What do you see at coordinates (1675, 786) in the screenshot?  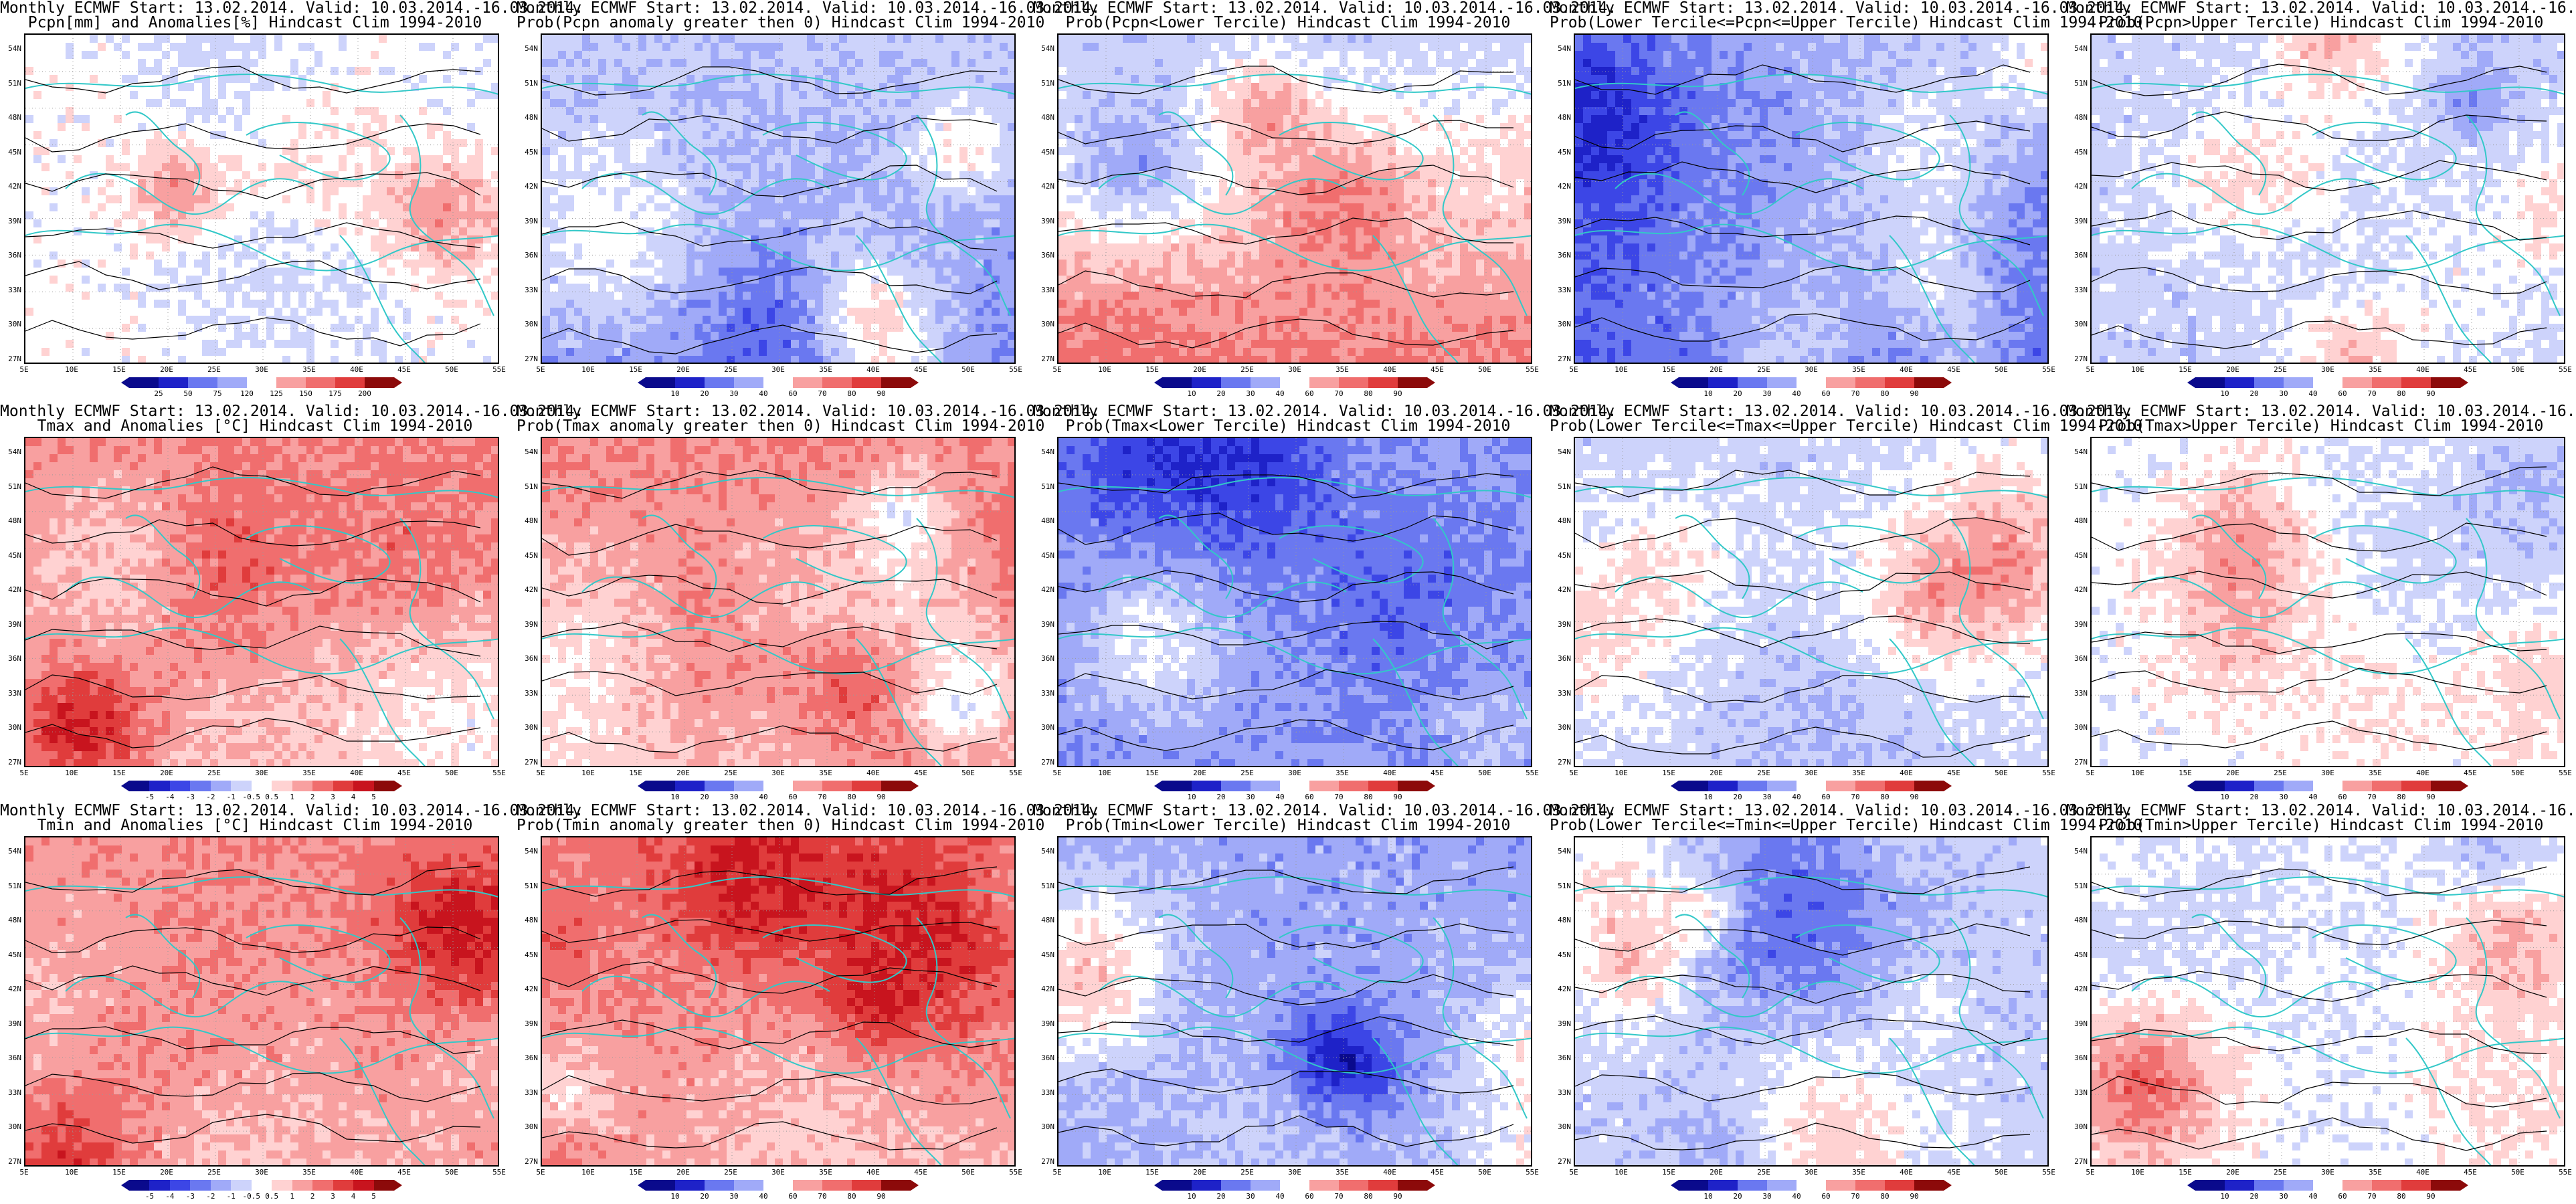 I see `color-scale-arrow-left` at bounding box center [1675, 786].